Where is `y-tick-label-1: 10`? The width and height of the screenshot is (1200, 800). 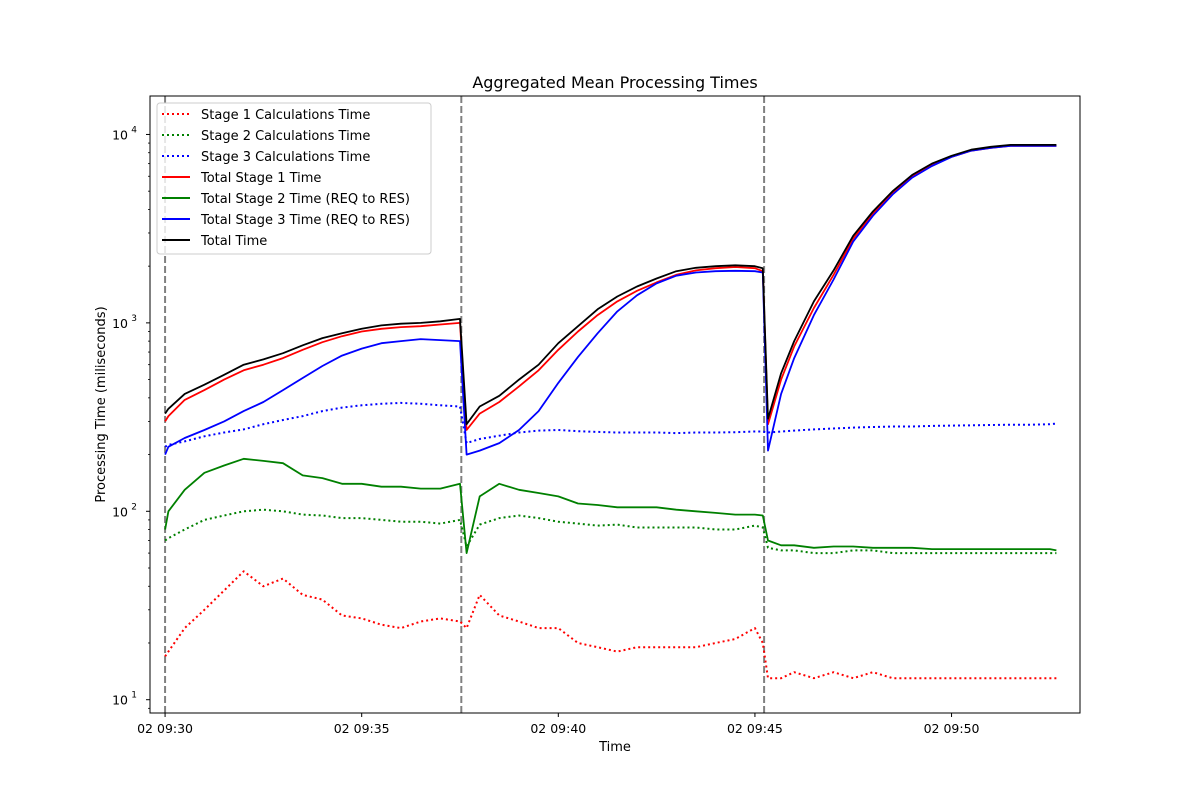 y-tick-label-1: 10 is located at coordinates (120, 700).